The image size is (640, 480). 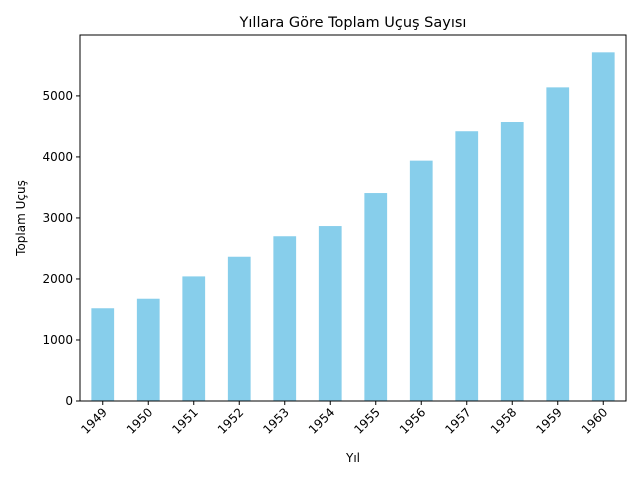 I want to click on bar-1952, so click(x=239, y=328).